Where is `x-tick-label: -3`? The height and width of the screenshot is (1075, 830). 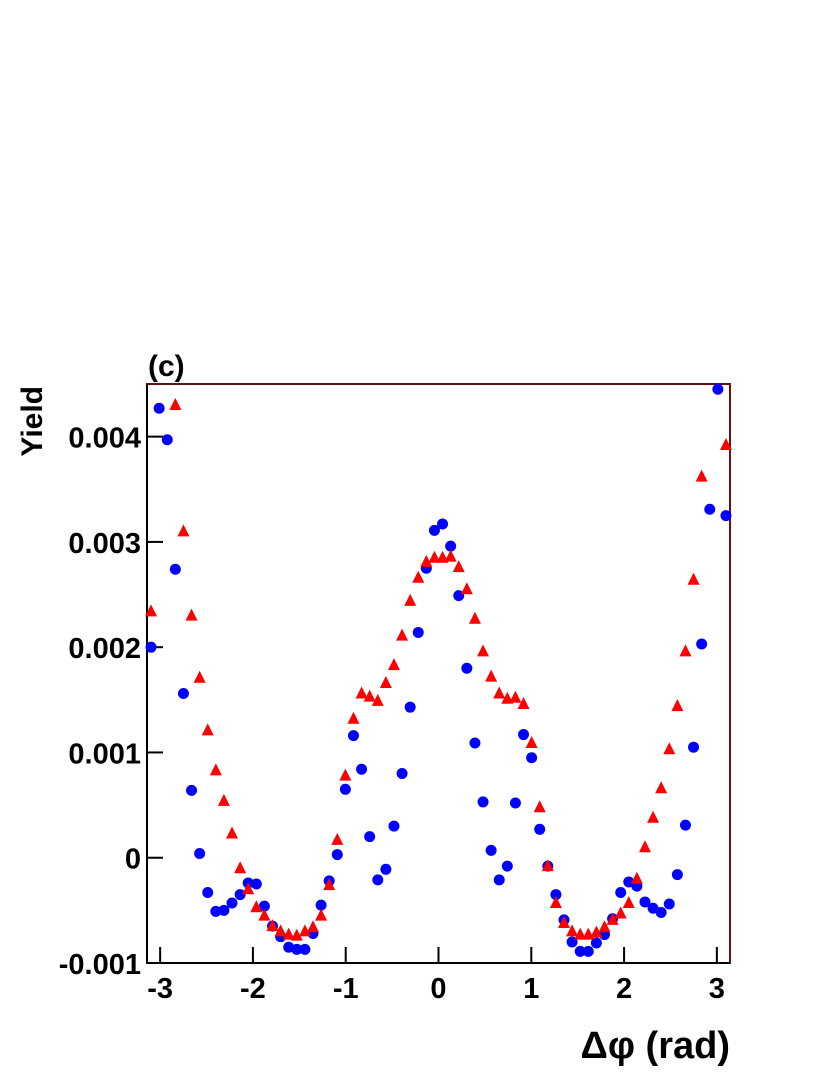 x-tick-label: -3 is located at coordinates (160, 989).